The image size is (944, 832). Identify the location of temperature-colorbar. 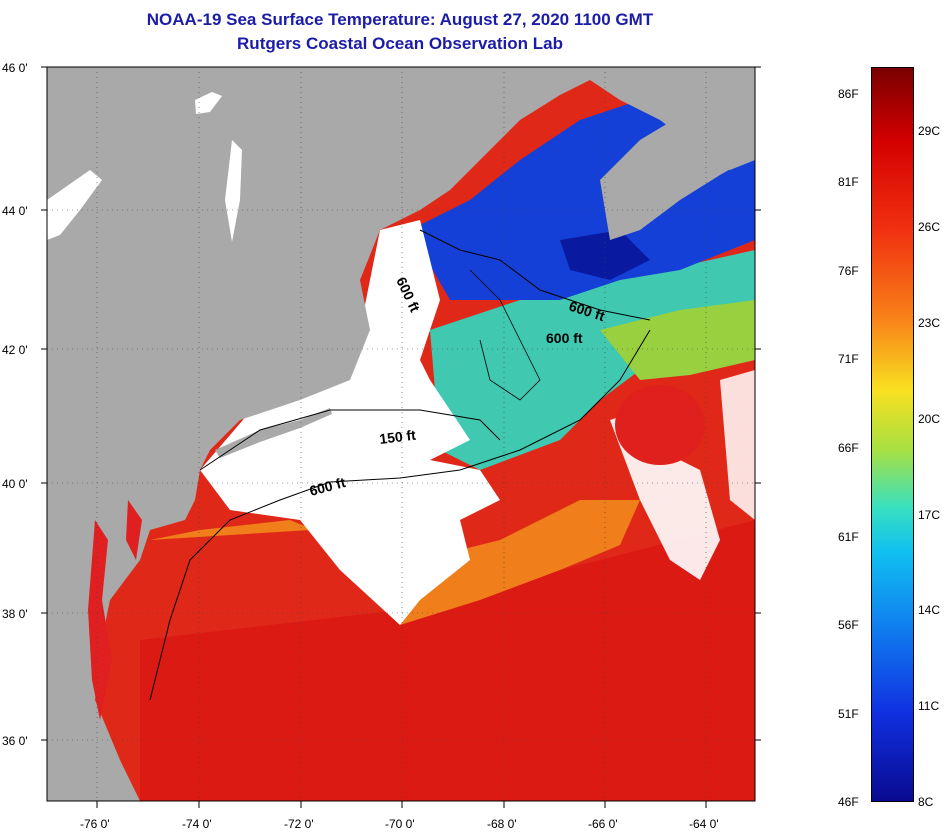
(892, 434).